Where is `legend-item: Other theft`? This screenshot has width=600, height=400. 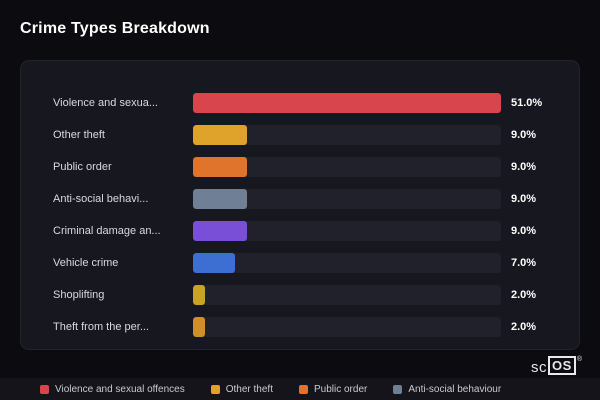
legend-item: Other theft is located at coordinates (241, 389).